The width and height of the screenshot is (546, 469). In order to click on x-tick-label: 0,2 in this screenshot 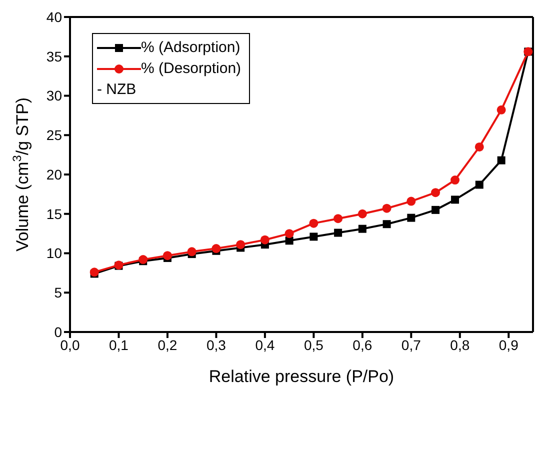, I will do `click(168, 344)`.